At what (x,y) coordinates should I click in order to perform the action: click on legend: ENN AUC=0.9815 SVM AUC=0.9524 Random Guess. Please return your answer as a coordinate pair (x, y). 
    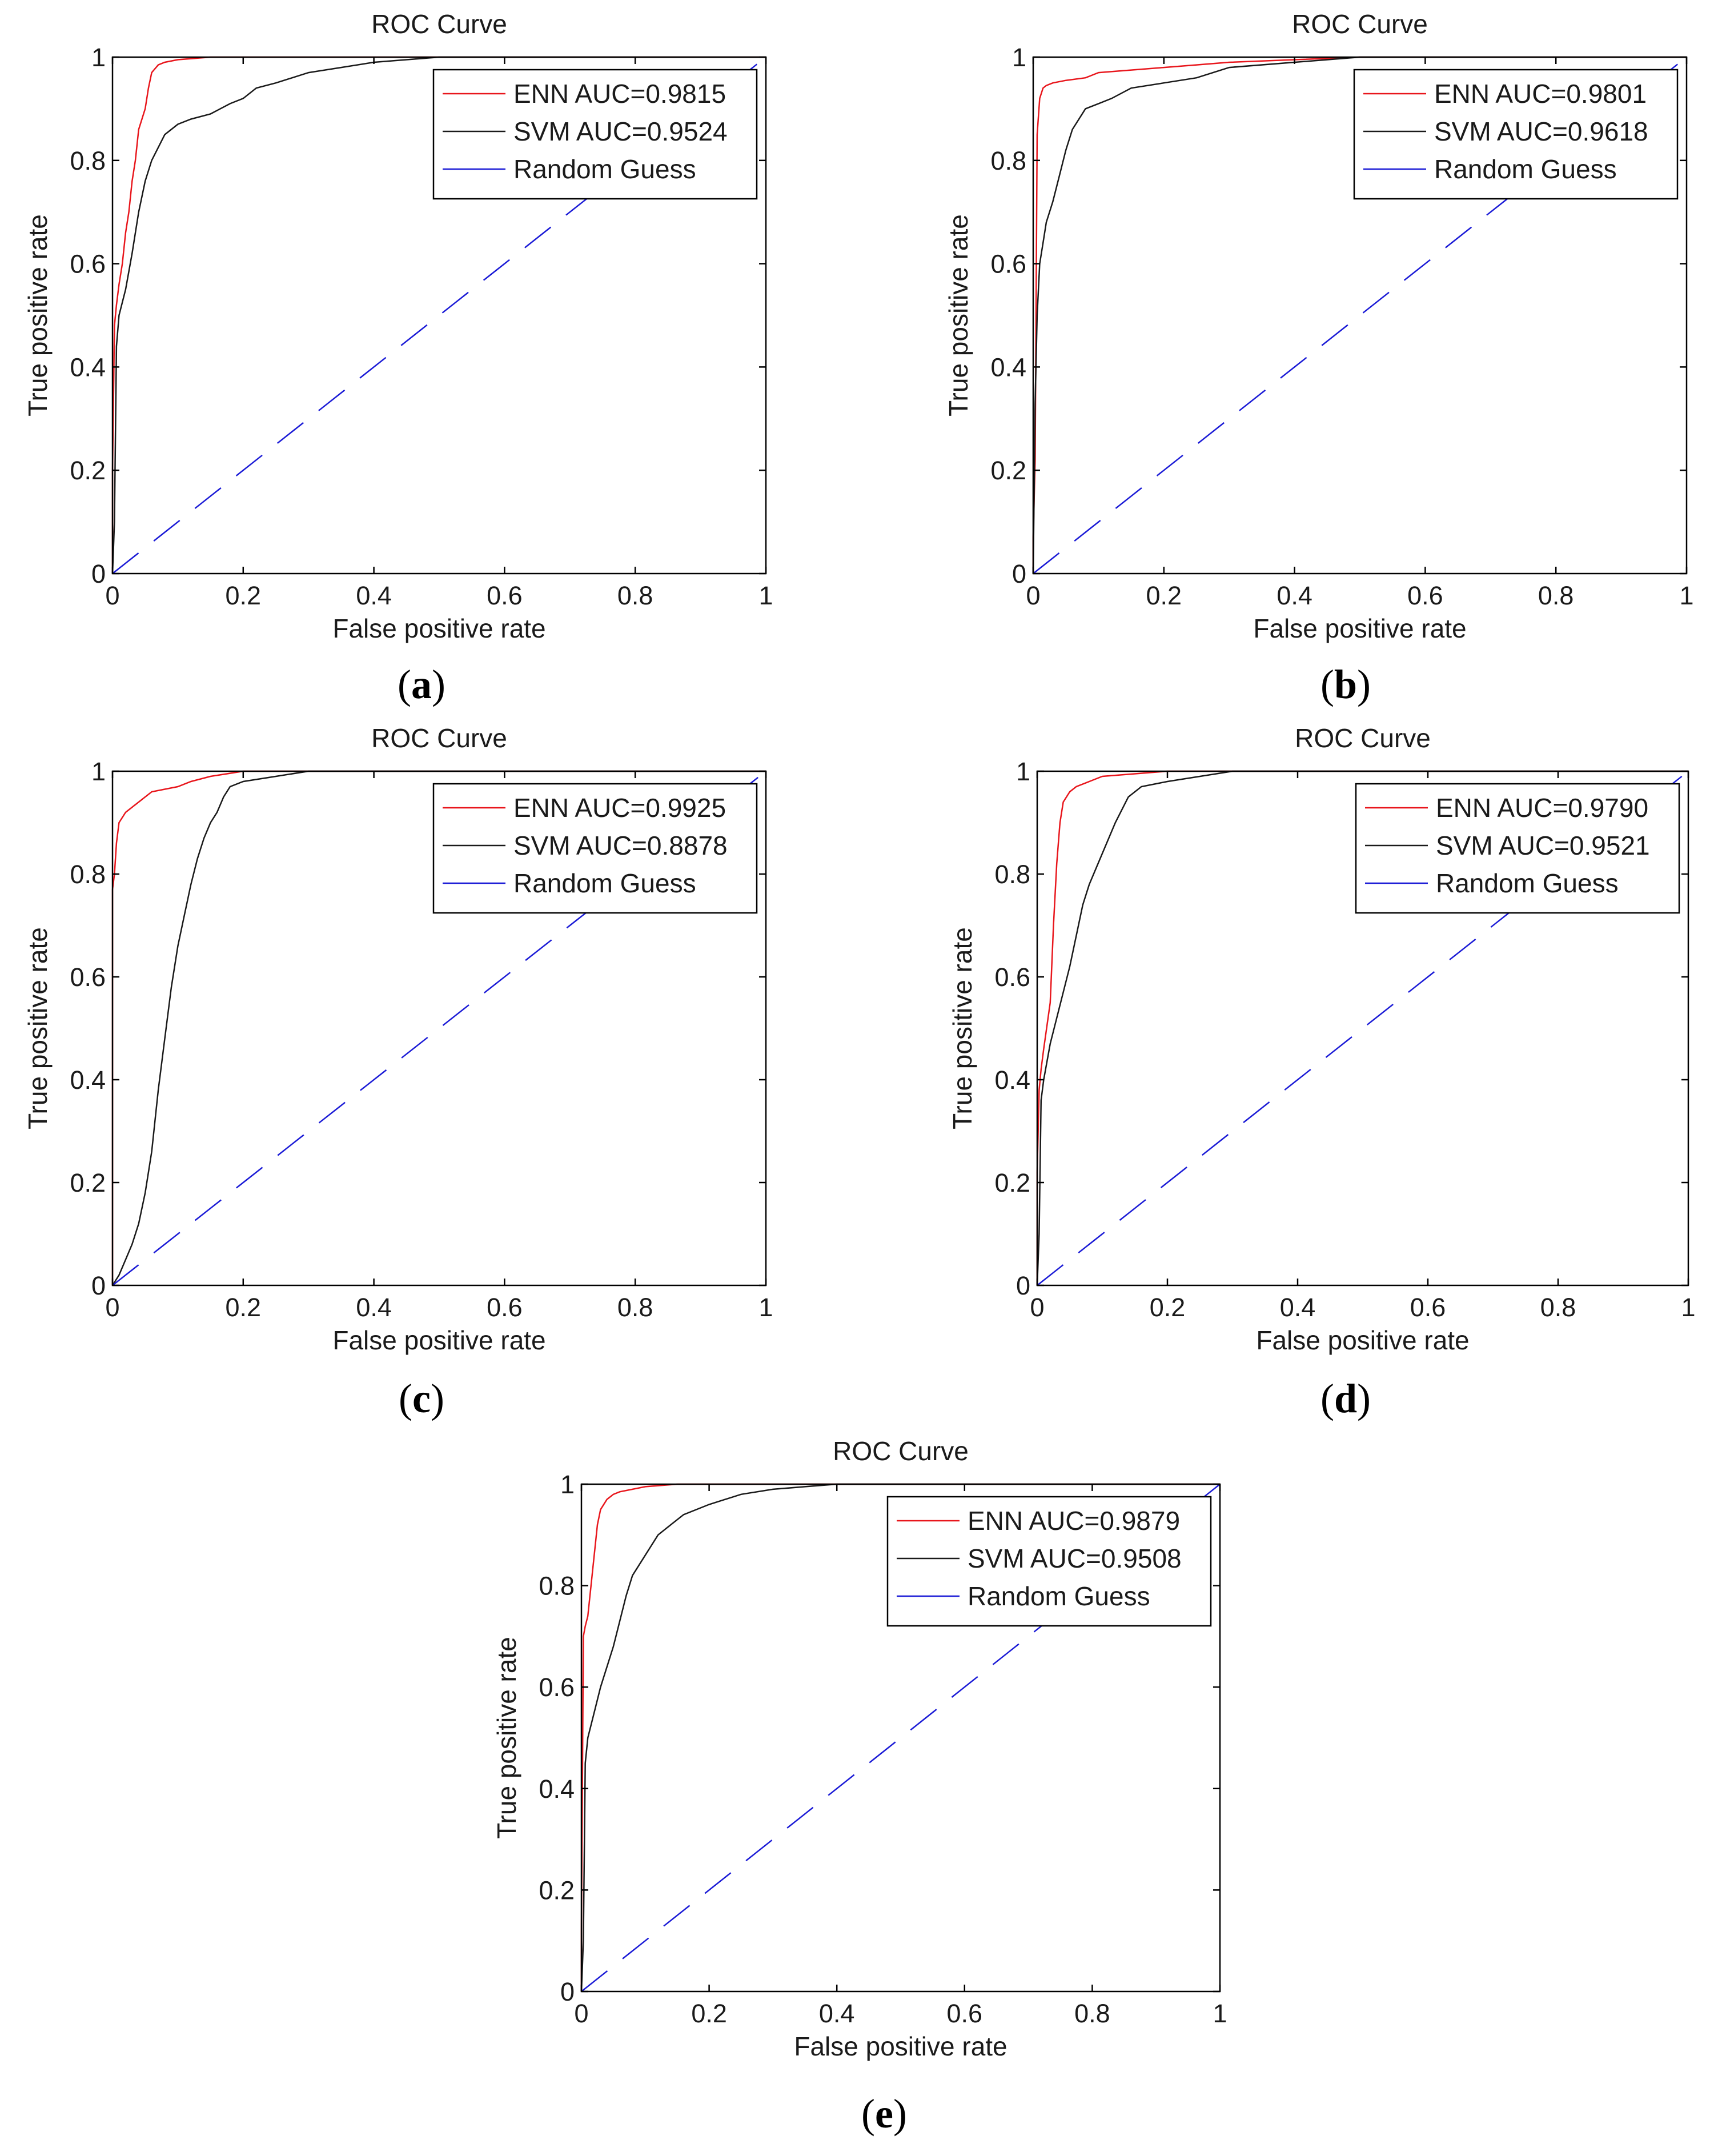
    Looking at the image, I should click on (595, 134).